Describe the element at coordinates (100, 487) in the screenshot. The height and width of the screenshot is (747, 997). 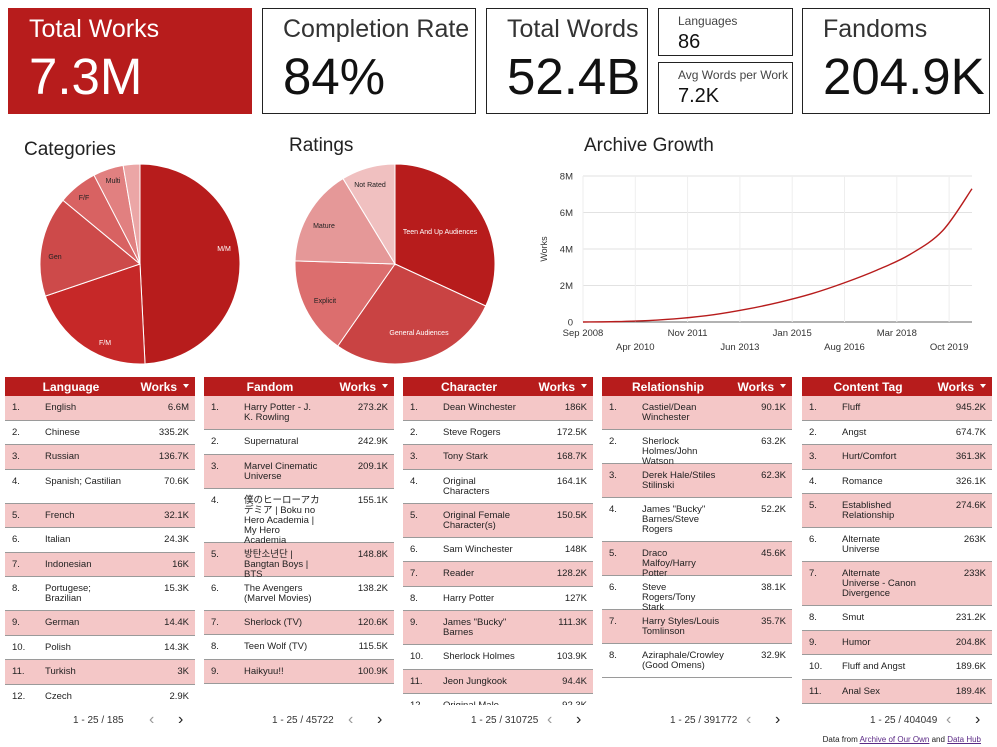
I see `table-row: 4. Spanish; Castilian 70.6K` at that location.